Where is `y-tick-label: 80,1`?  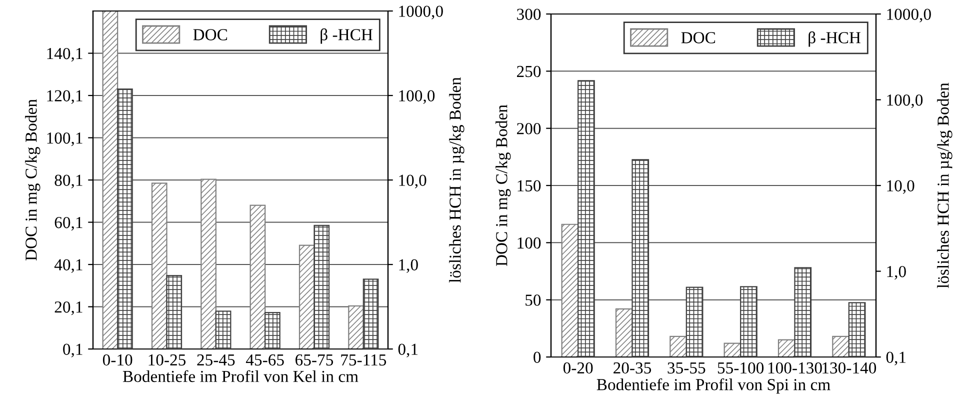 y-tick-label: 80,1 is located at coordinates (68, 181).